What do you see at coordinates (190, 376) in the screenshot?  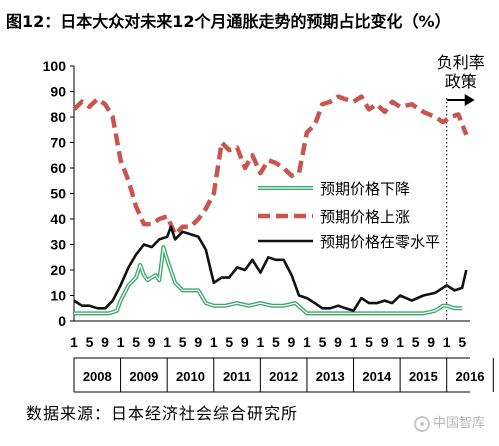 I see `year-label: 2010` at bounding box center [190, 376].